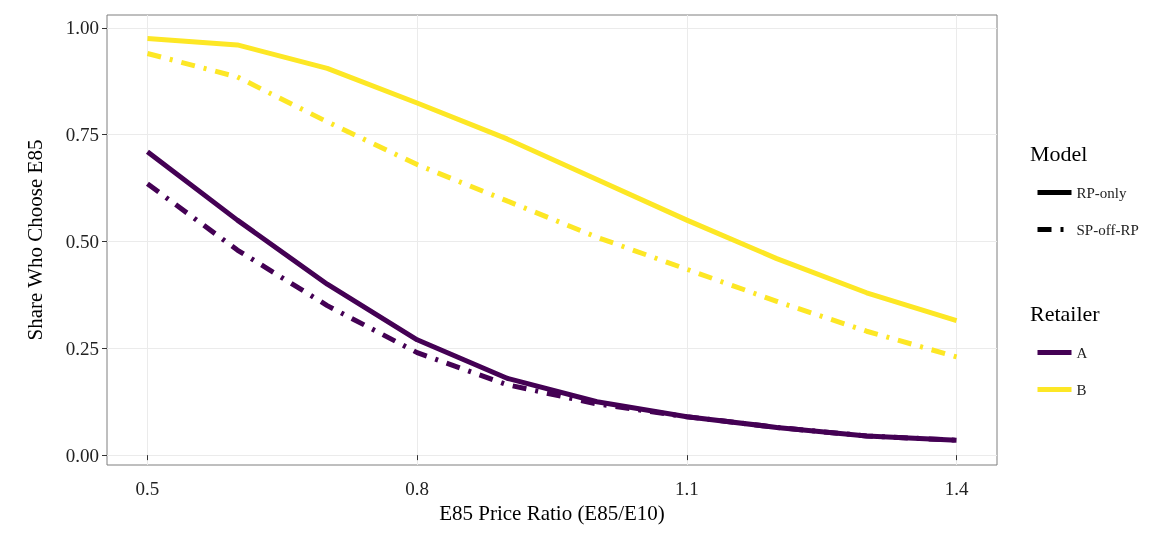  I want to click on x-tick-label: 0.8, so click(417, 488).